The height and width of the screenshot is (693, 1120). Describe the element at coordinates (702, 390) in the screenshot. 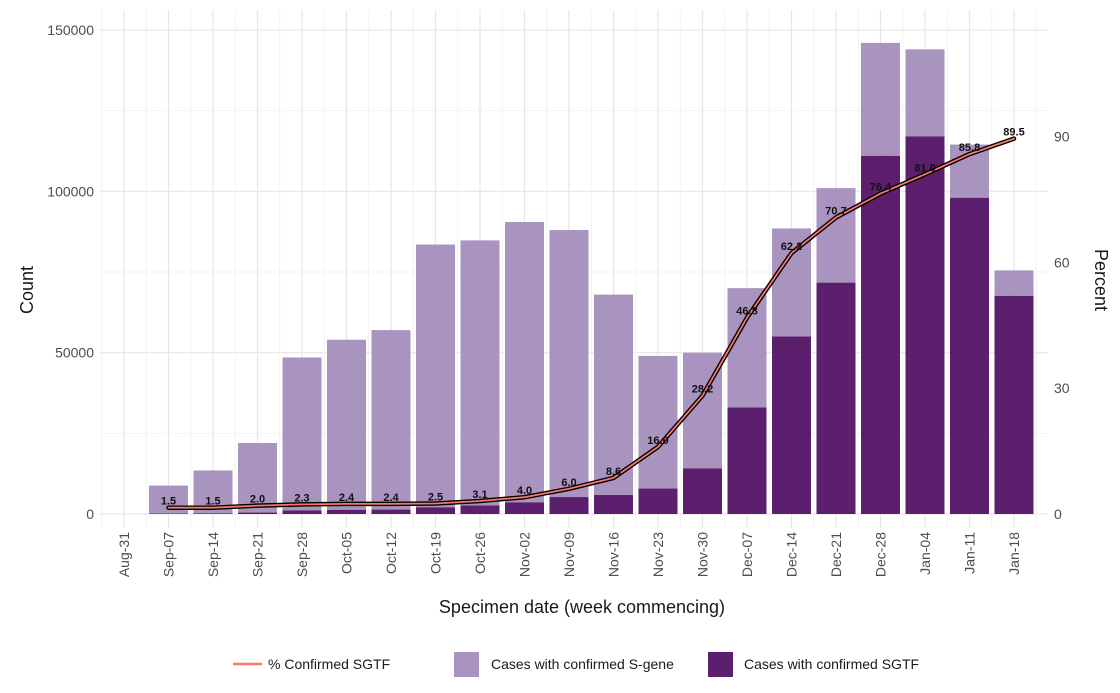

I see `percent-label-Nov-30: 28.2` at that location.